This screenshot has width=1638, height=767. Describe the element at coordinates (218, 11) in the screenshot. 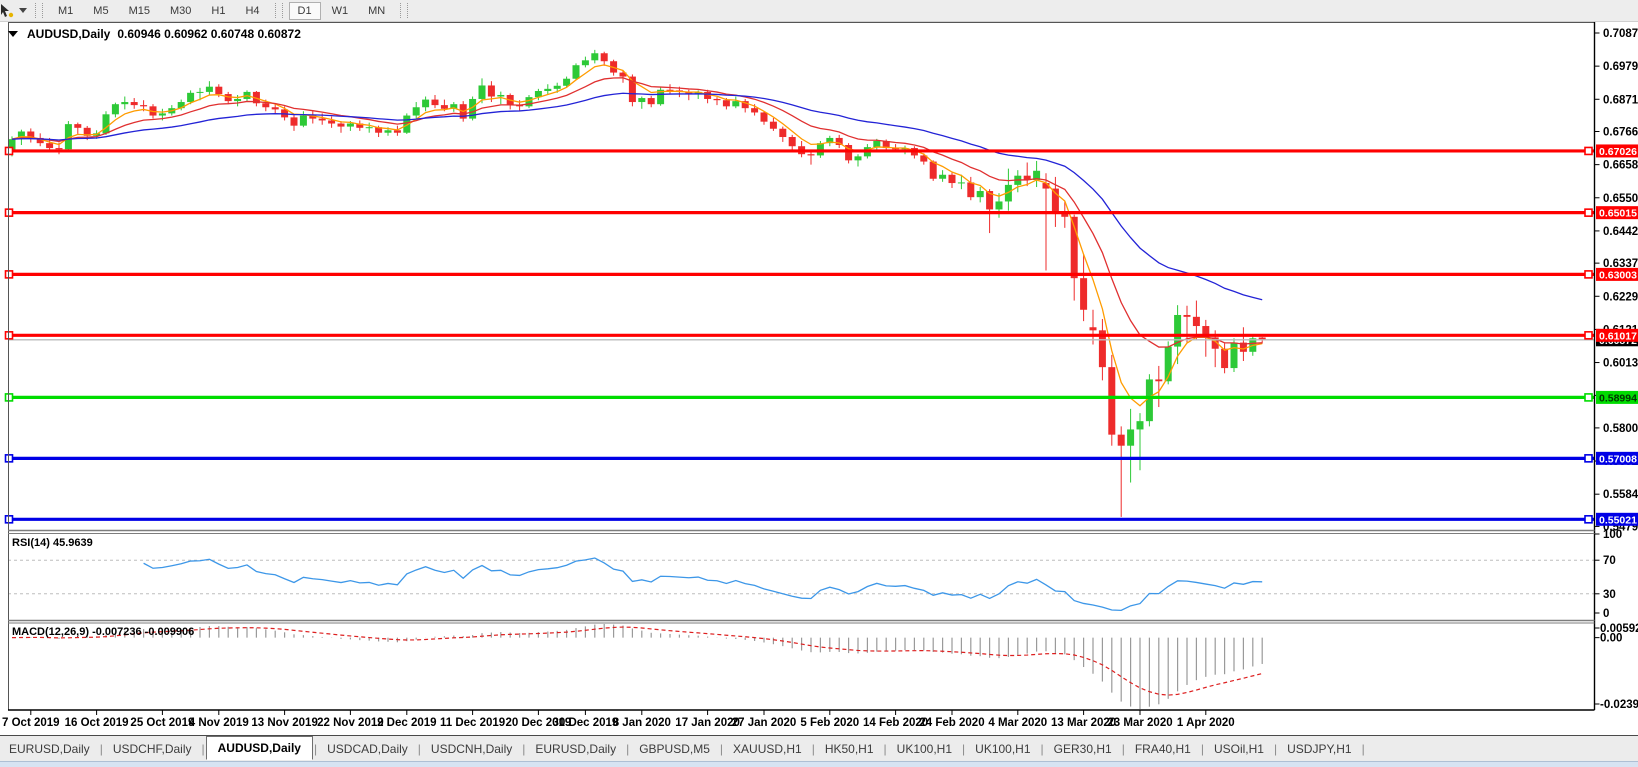

I see `timeframe-h1-button: H1` at that location.